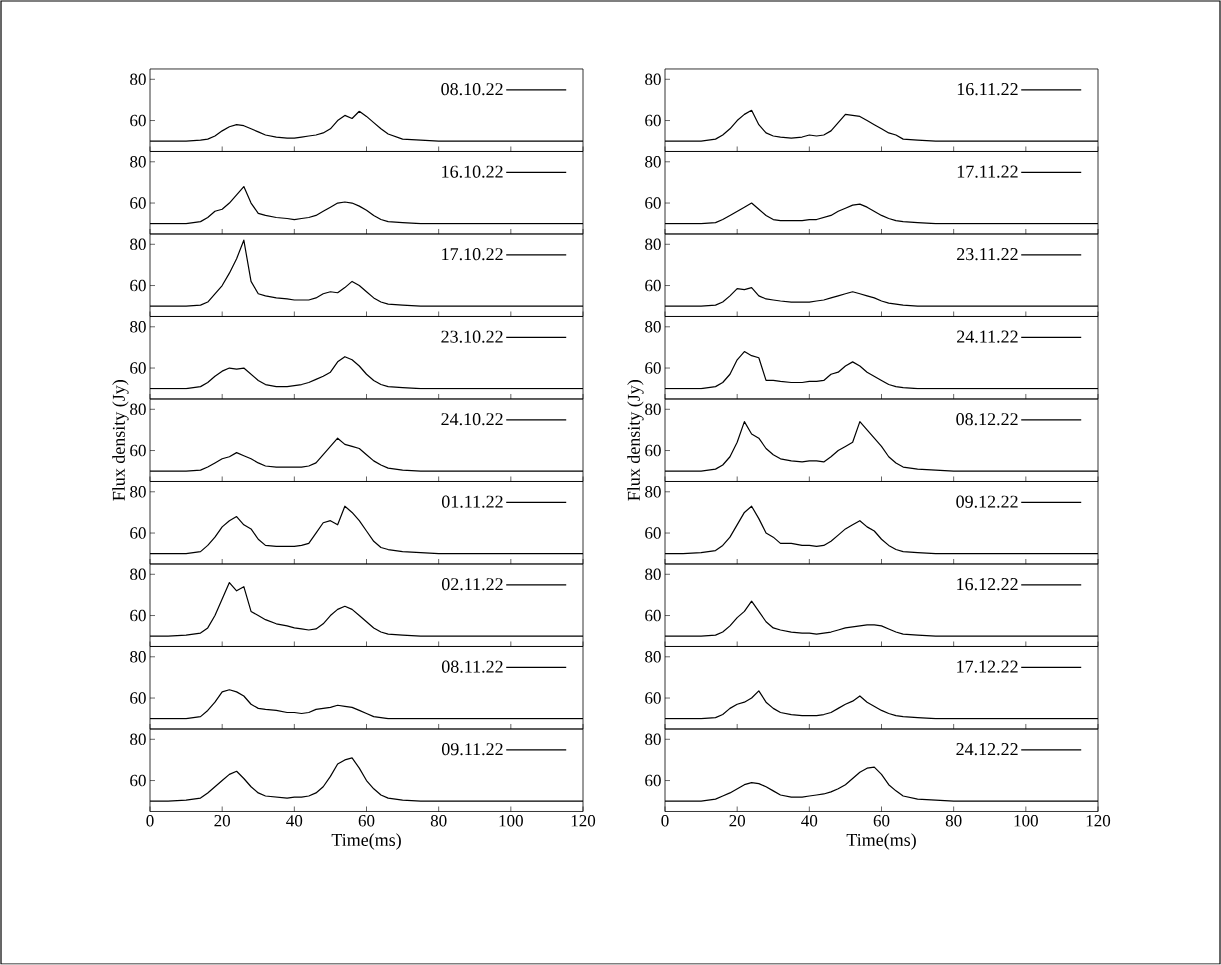  What do you see at coordinates (472, 419) in the screenshot?
I see `legend-label: 24.10.22` at bounding box center [472, 419].